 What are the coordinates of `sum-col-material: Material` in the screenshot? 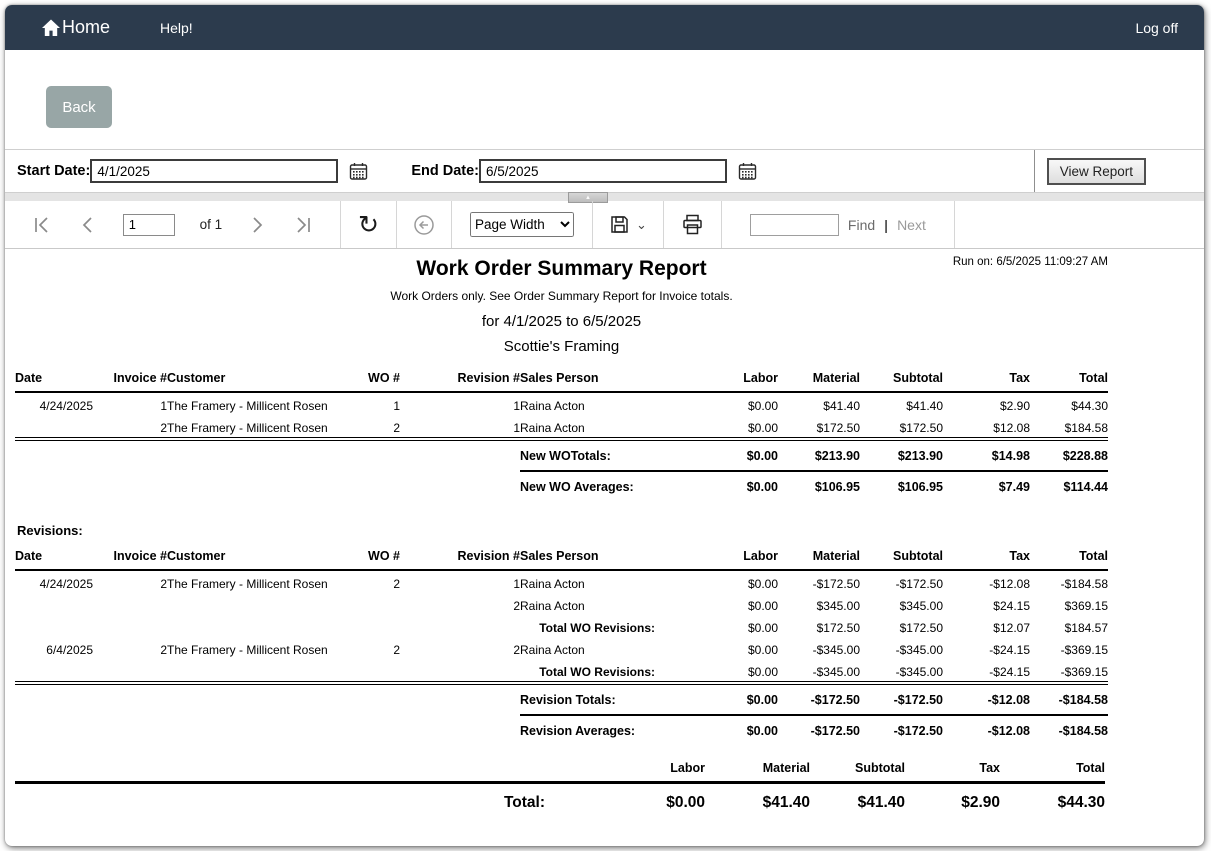 It's located at (757, 771).